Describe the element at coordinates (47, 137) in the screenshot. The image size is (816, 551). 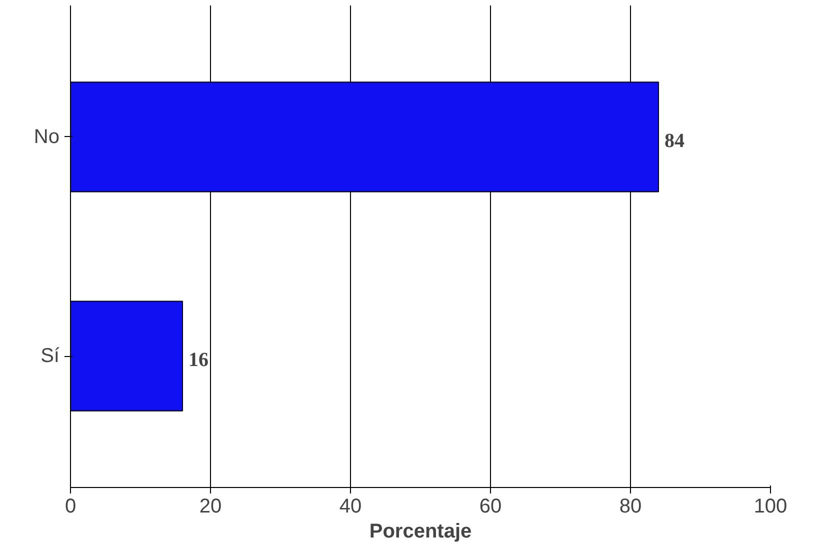
I see `y-tick-label: No` at that location.